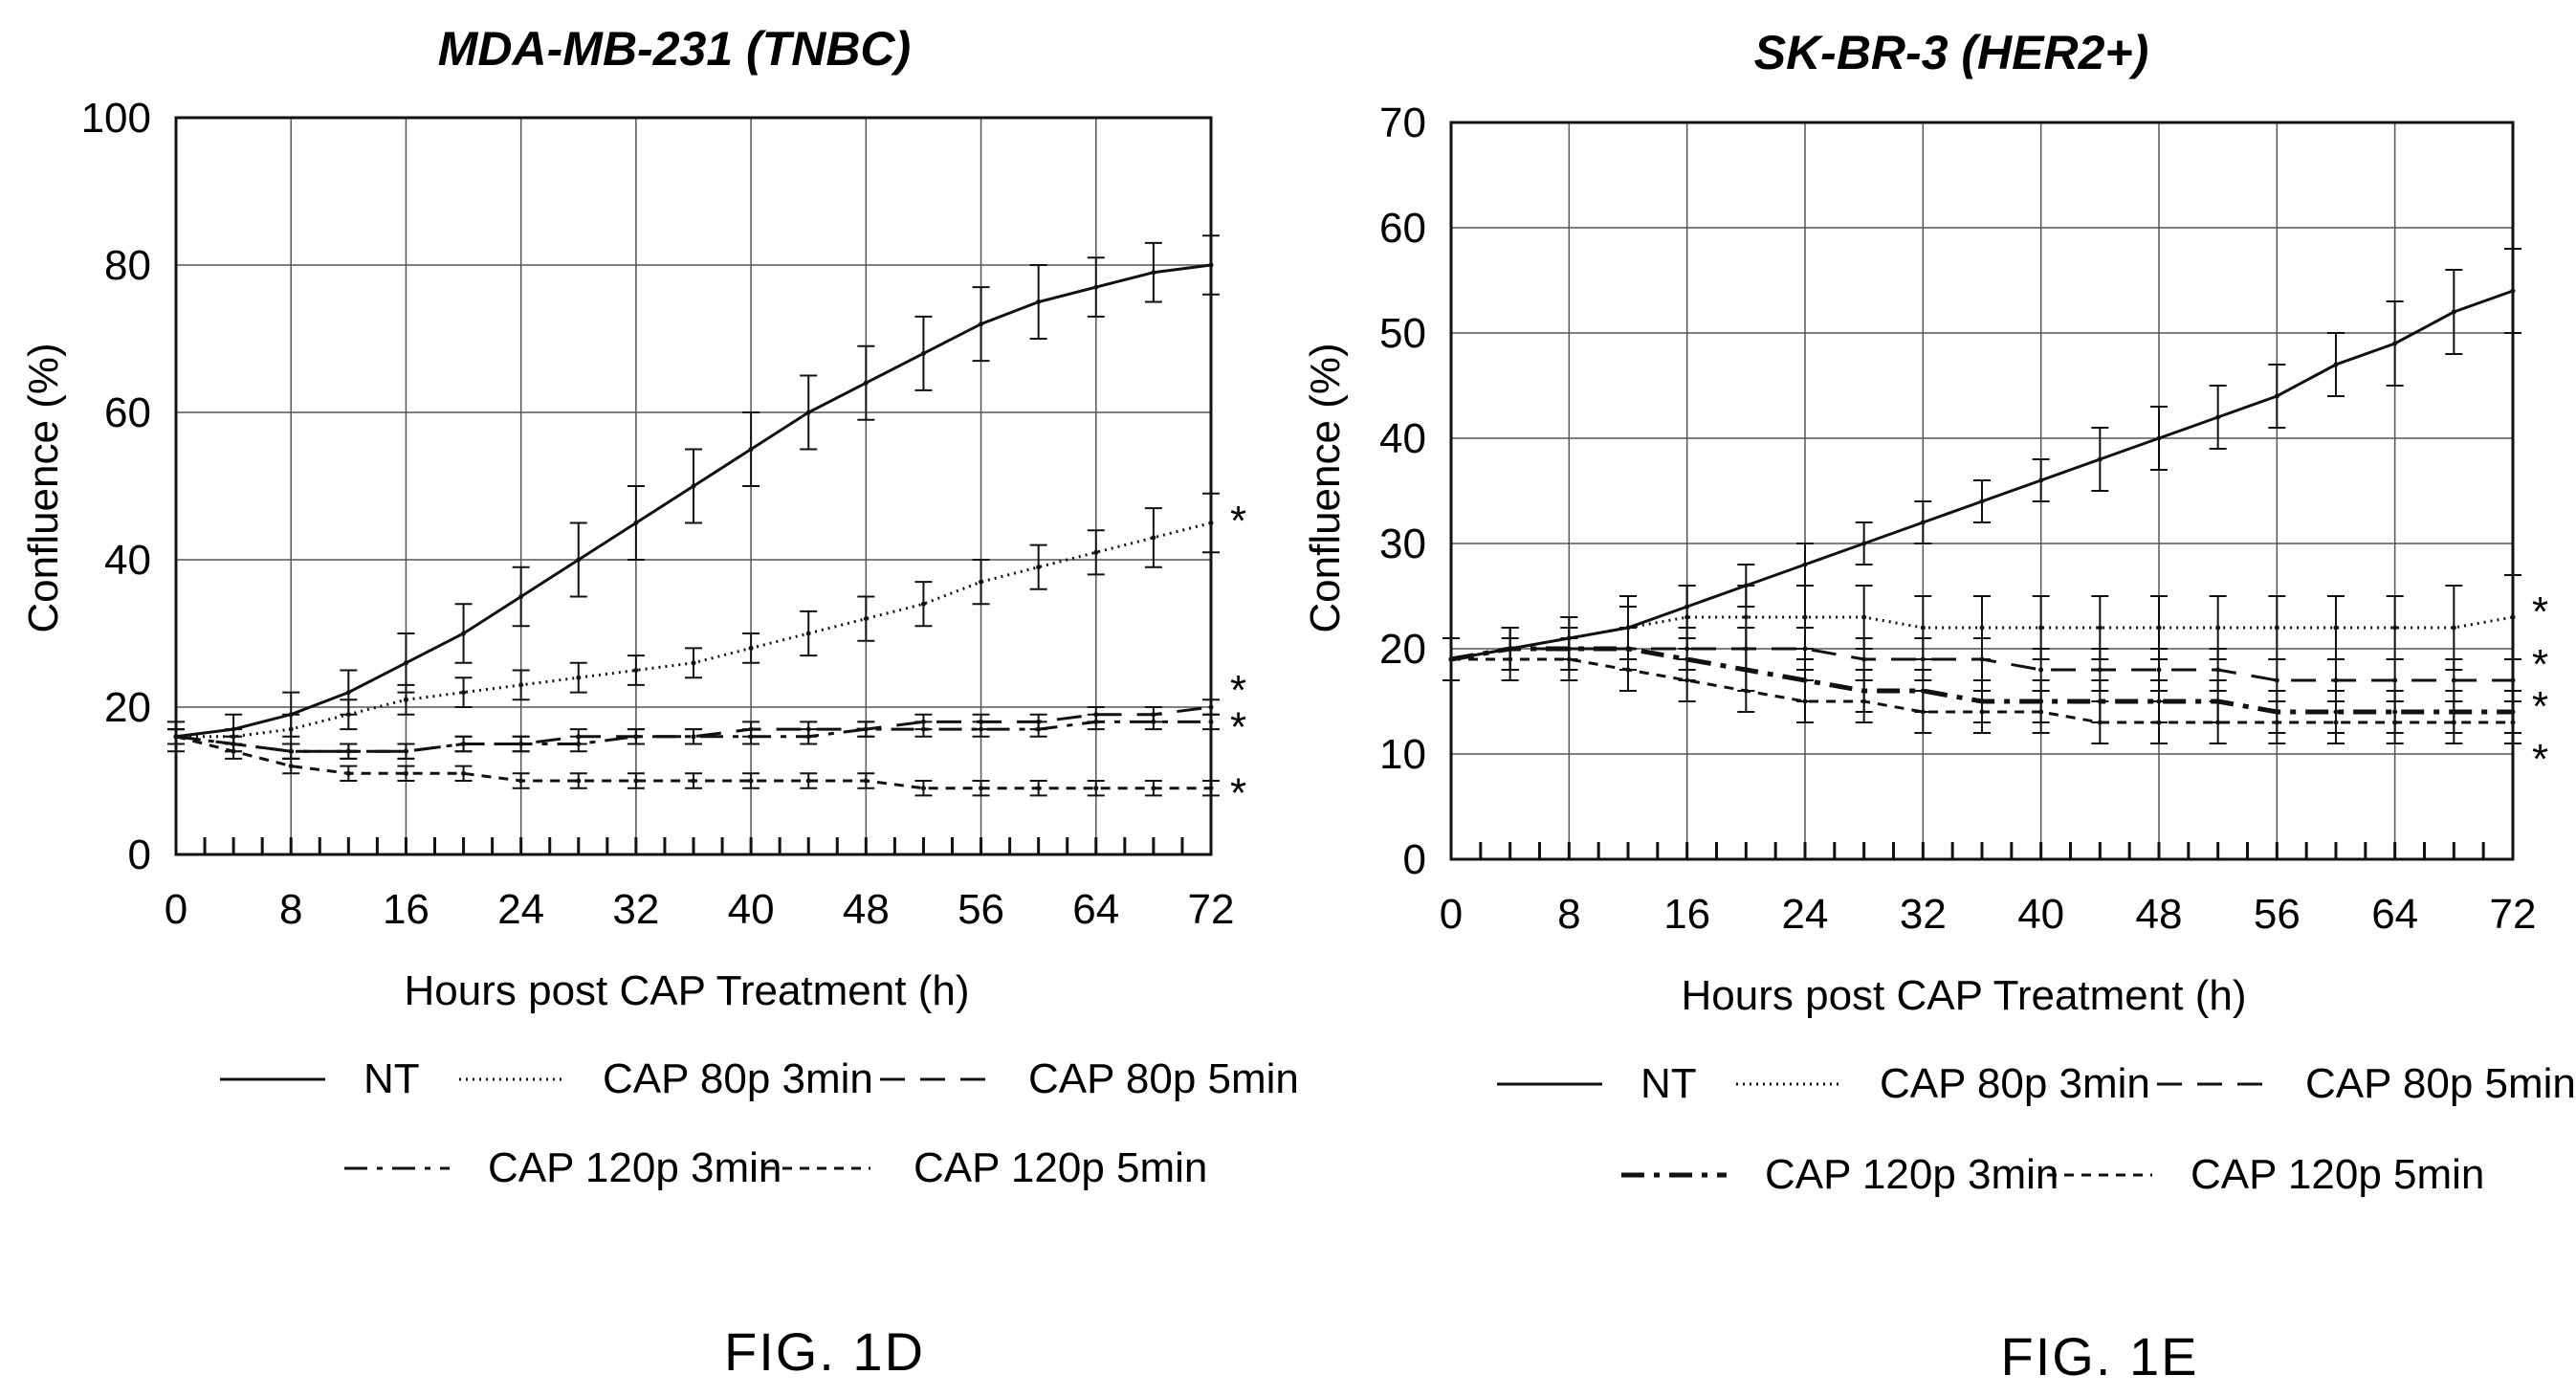  Describe the element at coordinates (1686, 914) in the screenshot. I see `x-tick-label-16: 16` at that location.